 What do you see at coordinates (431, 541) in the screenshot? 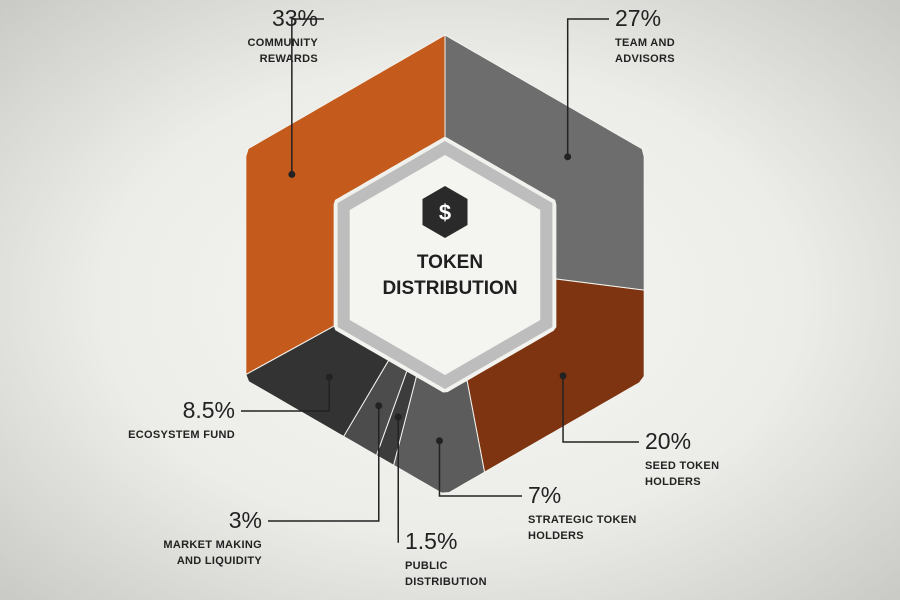
I see `value-label: 1.5%` at bounding box center [431, 541].